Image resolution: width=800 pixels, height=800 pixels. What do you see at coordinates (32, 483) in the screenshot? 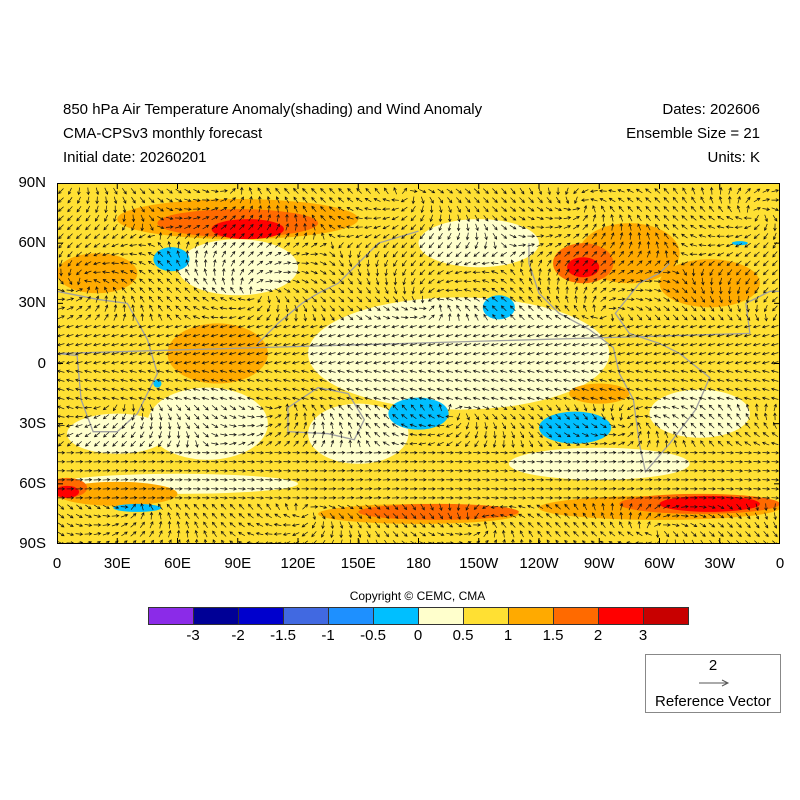
I see `lat-tick-label: 60S` at bounding box center [32, 483].